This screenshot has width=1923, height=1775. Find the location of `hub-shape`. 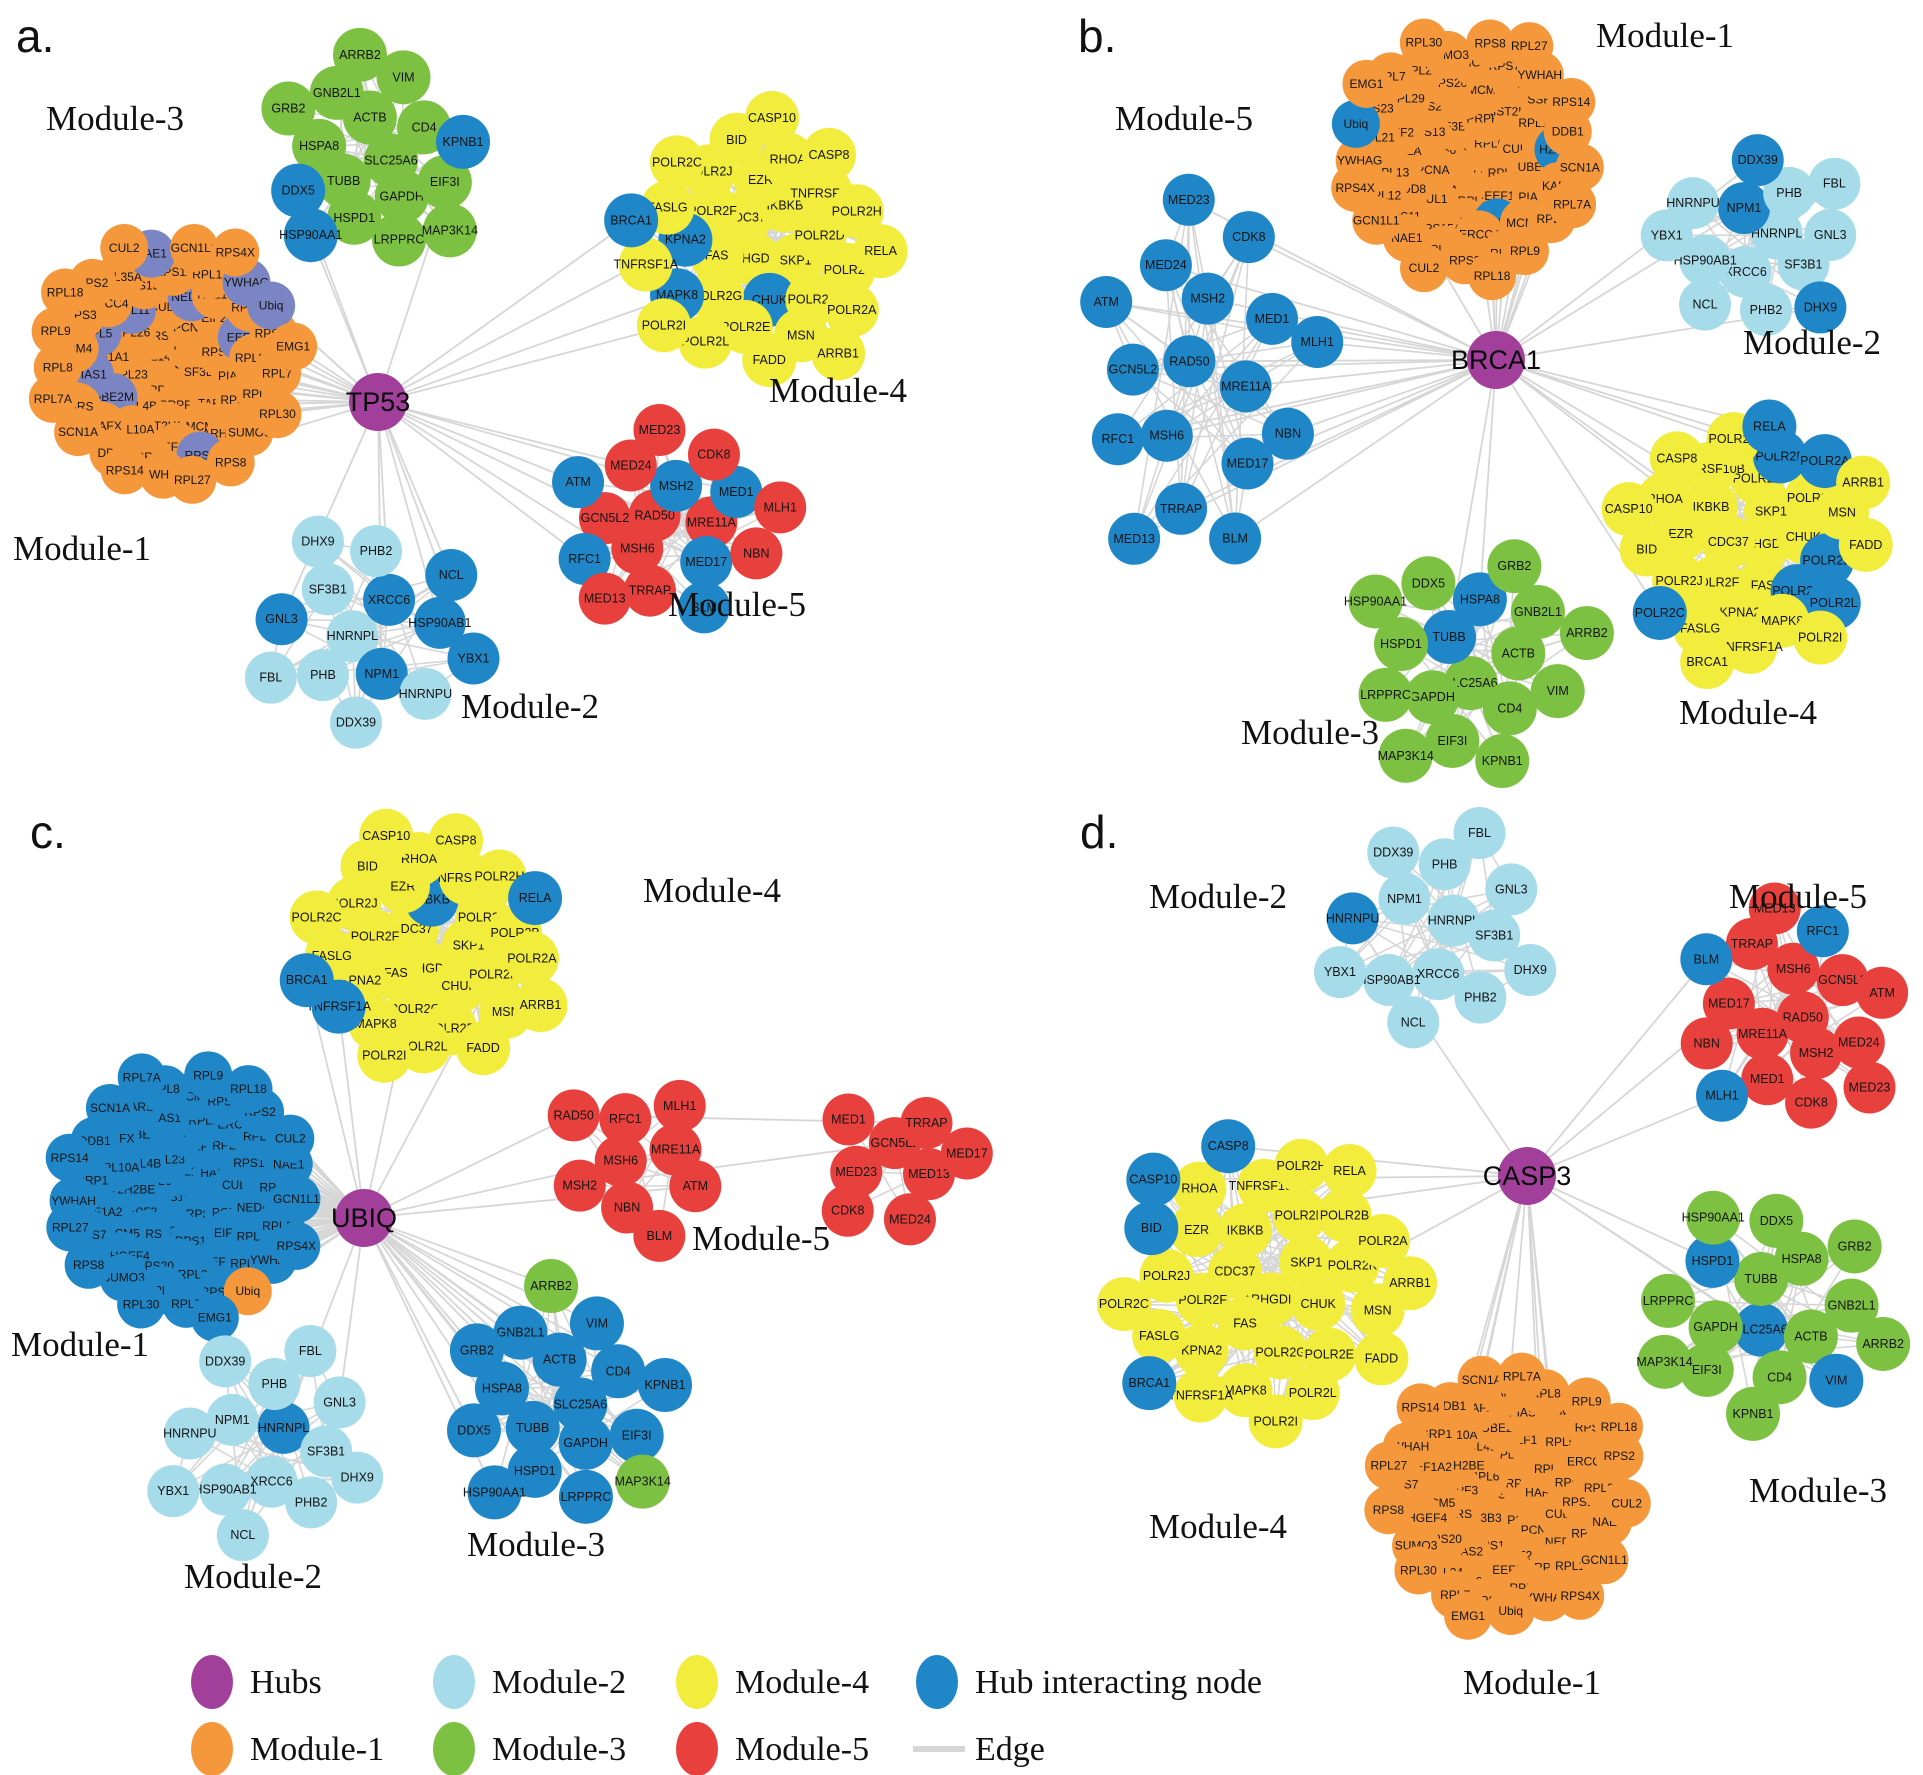

hub-shape is located at coordinates (1527, 1176).